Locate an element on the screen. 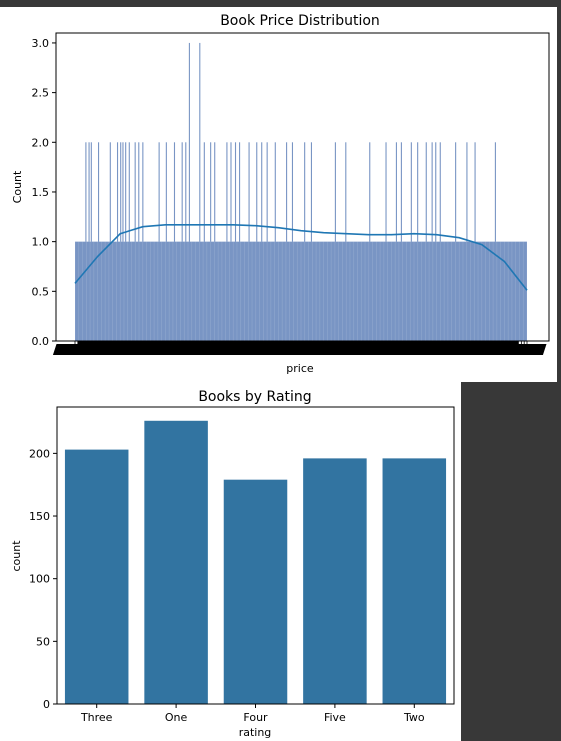 The width and height of the screenshot is (561, 741). histogram-base-bar is located at coordinates (301, 291).